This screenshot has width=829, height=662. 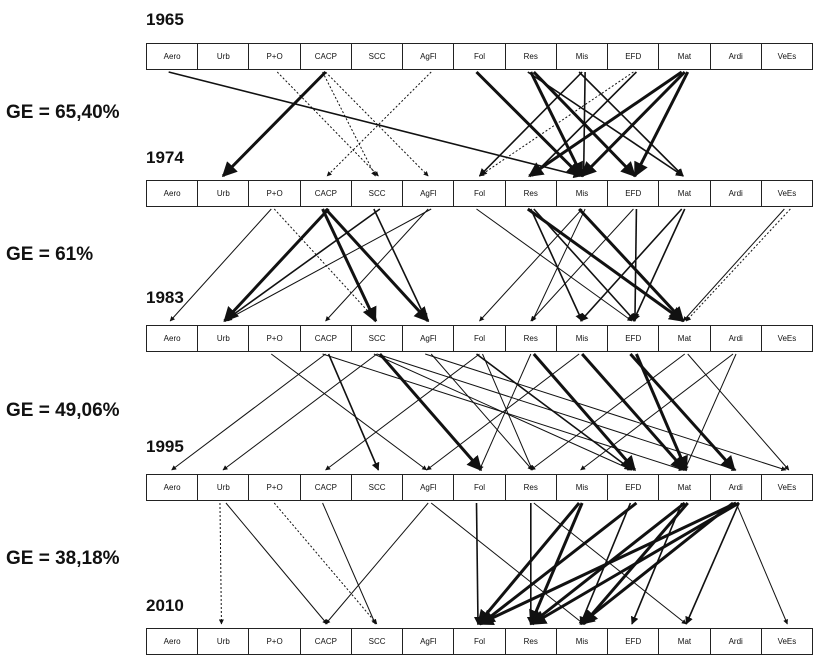 What do you see at coordinates (63, 558) in the screenshot?
I see `ge-label-1995-2010: GE = 38,18%` at bounding box center [63, 558].